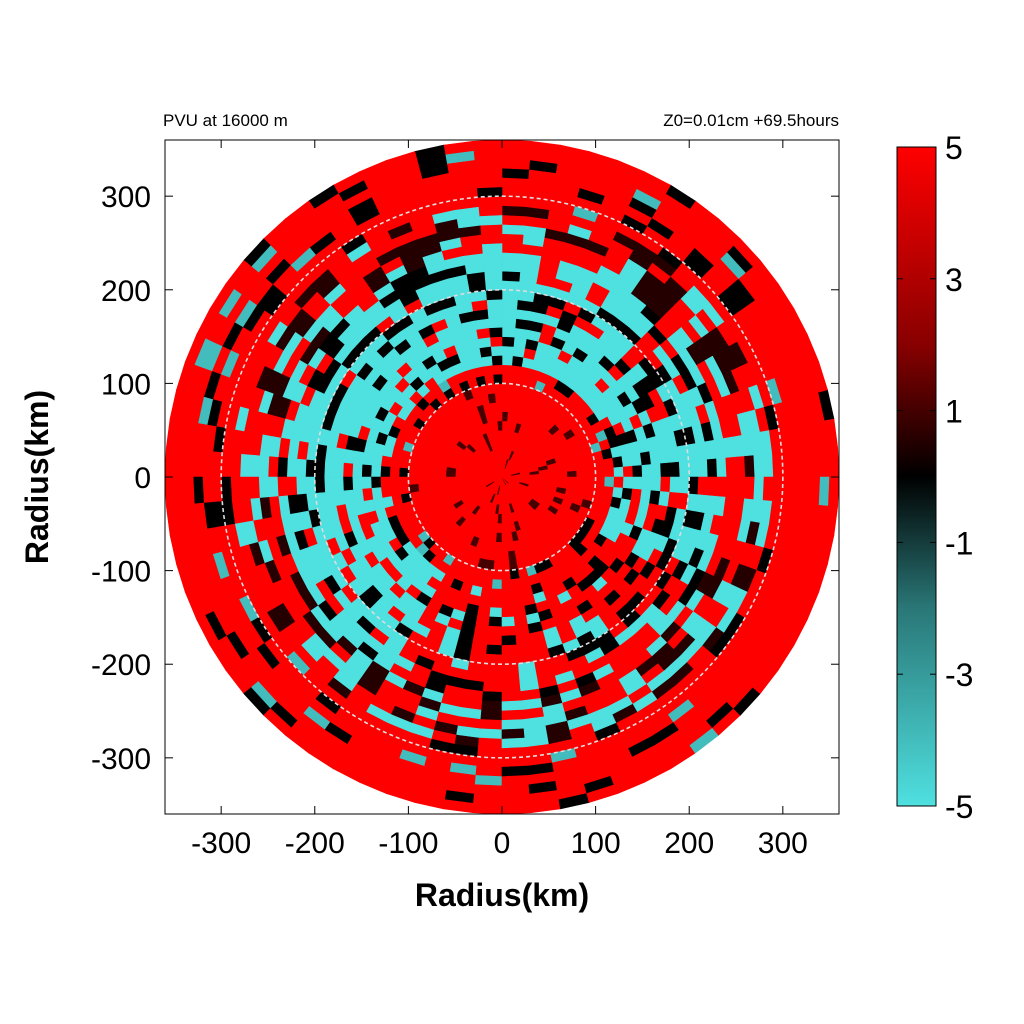 This screenshot has height=1024, width=1024. Describe the element at coordinates (959, 543) in the screenshot. I see `colorbar-label: -1` at that location.